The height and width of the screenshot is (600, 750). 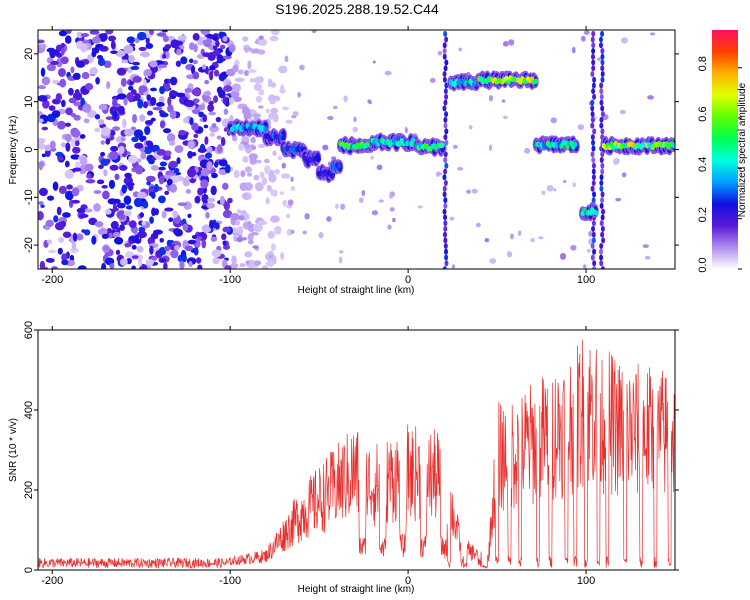 What do you see at coordinates (357, 9) in the screenshot?
I see `chart-title: S196.2025.288.19.52.C44` at bounding box center [357, 9].